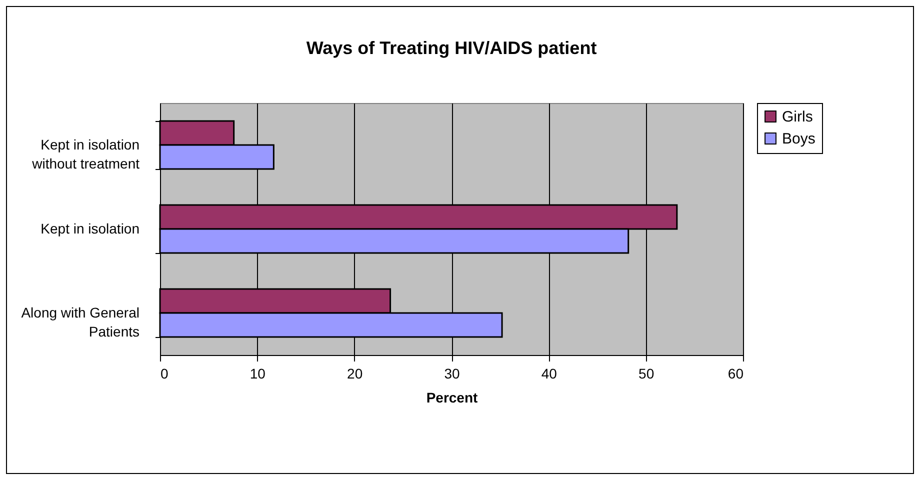 The height and width of the screenshot is (484, 924). What do you see at coordinates (736, 374) in the screenshot?
I see `x-tick-label: 60` at bounding box center [736, 374].